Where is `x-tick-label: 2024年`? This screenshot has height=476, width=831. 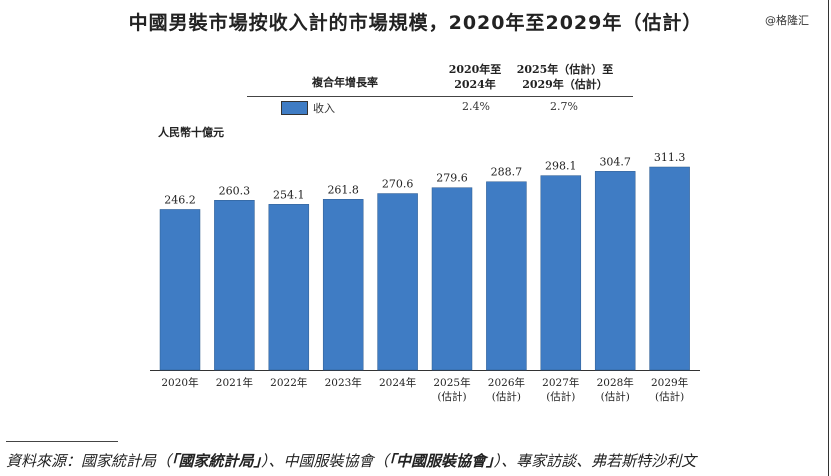 x-tick-label: 2024年 is located at coordinates (397, 382).